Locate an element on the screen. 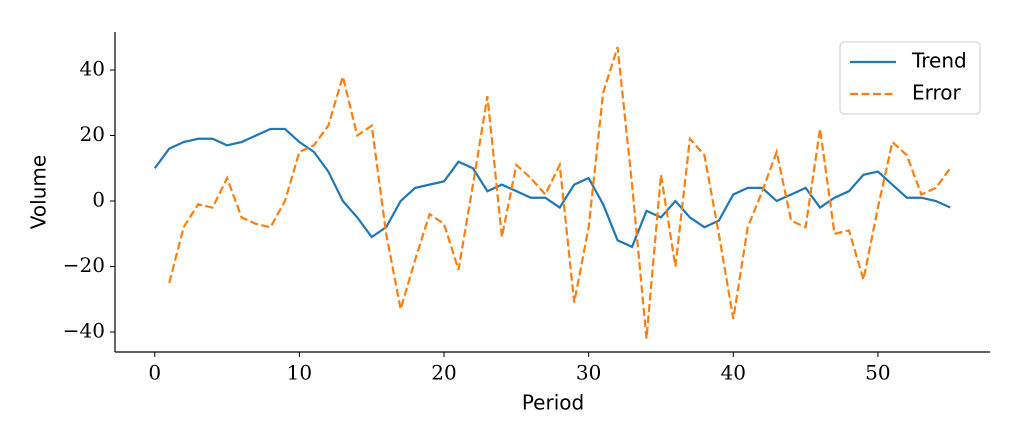  y-tick-label: 0 is located at coordinates (98, 200).